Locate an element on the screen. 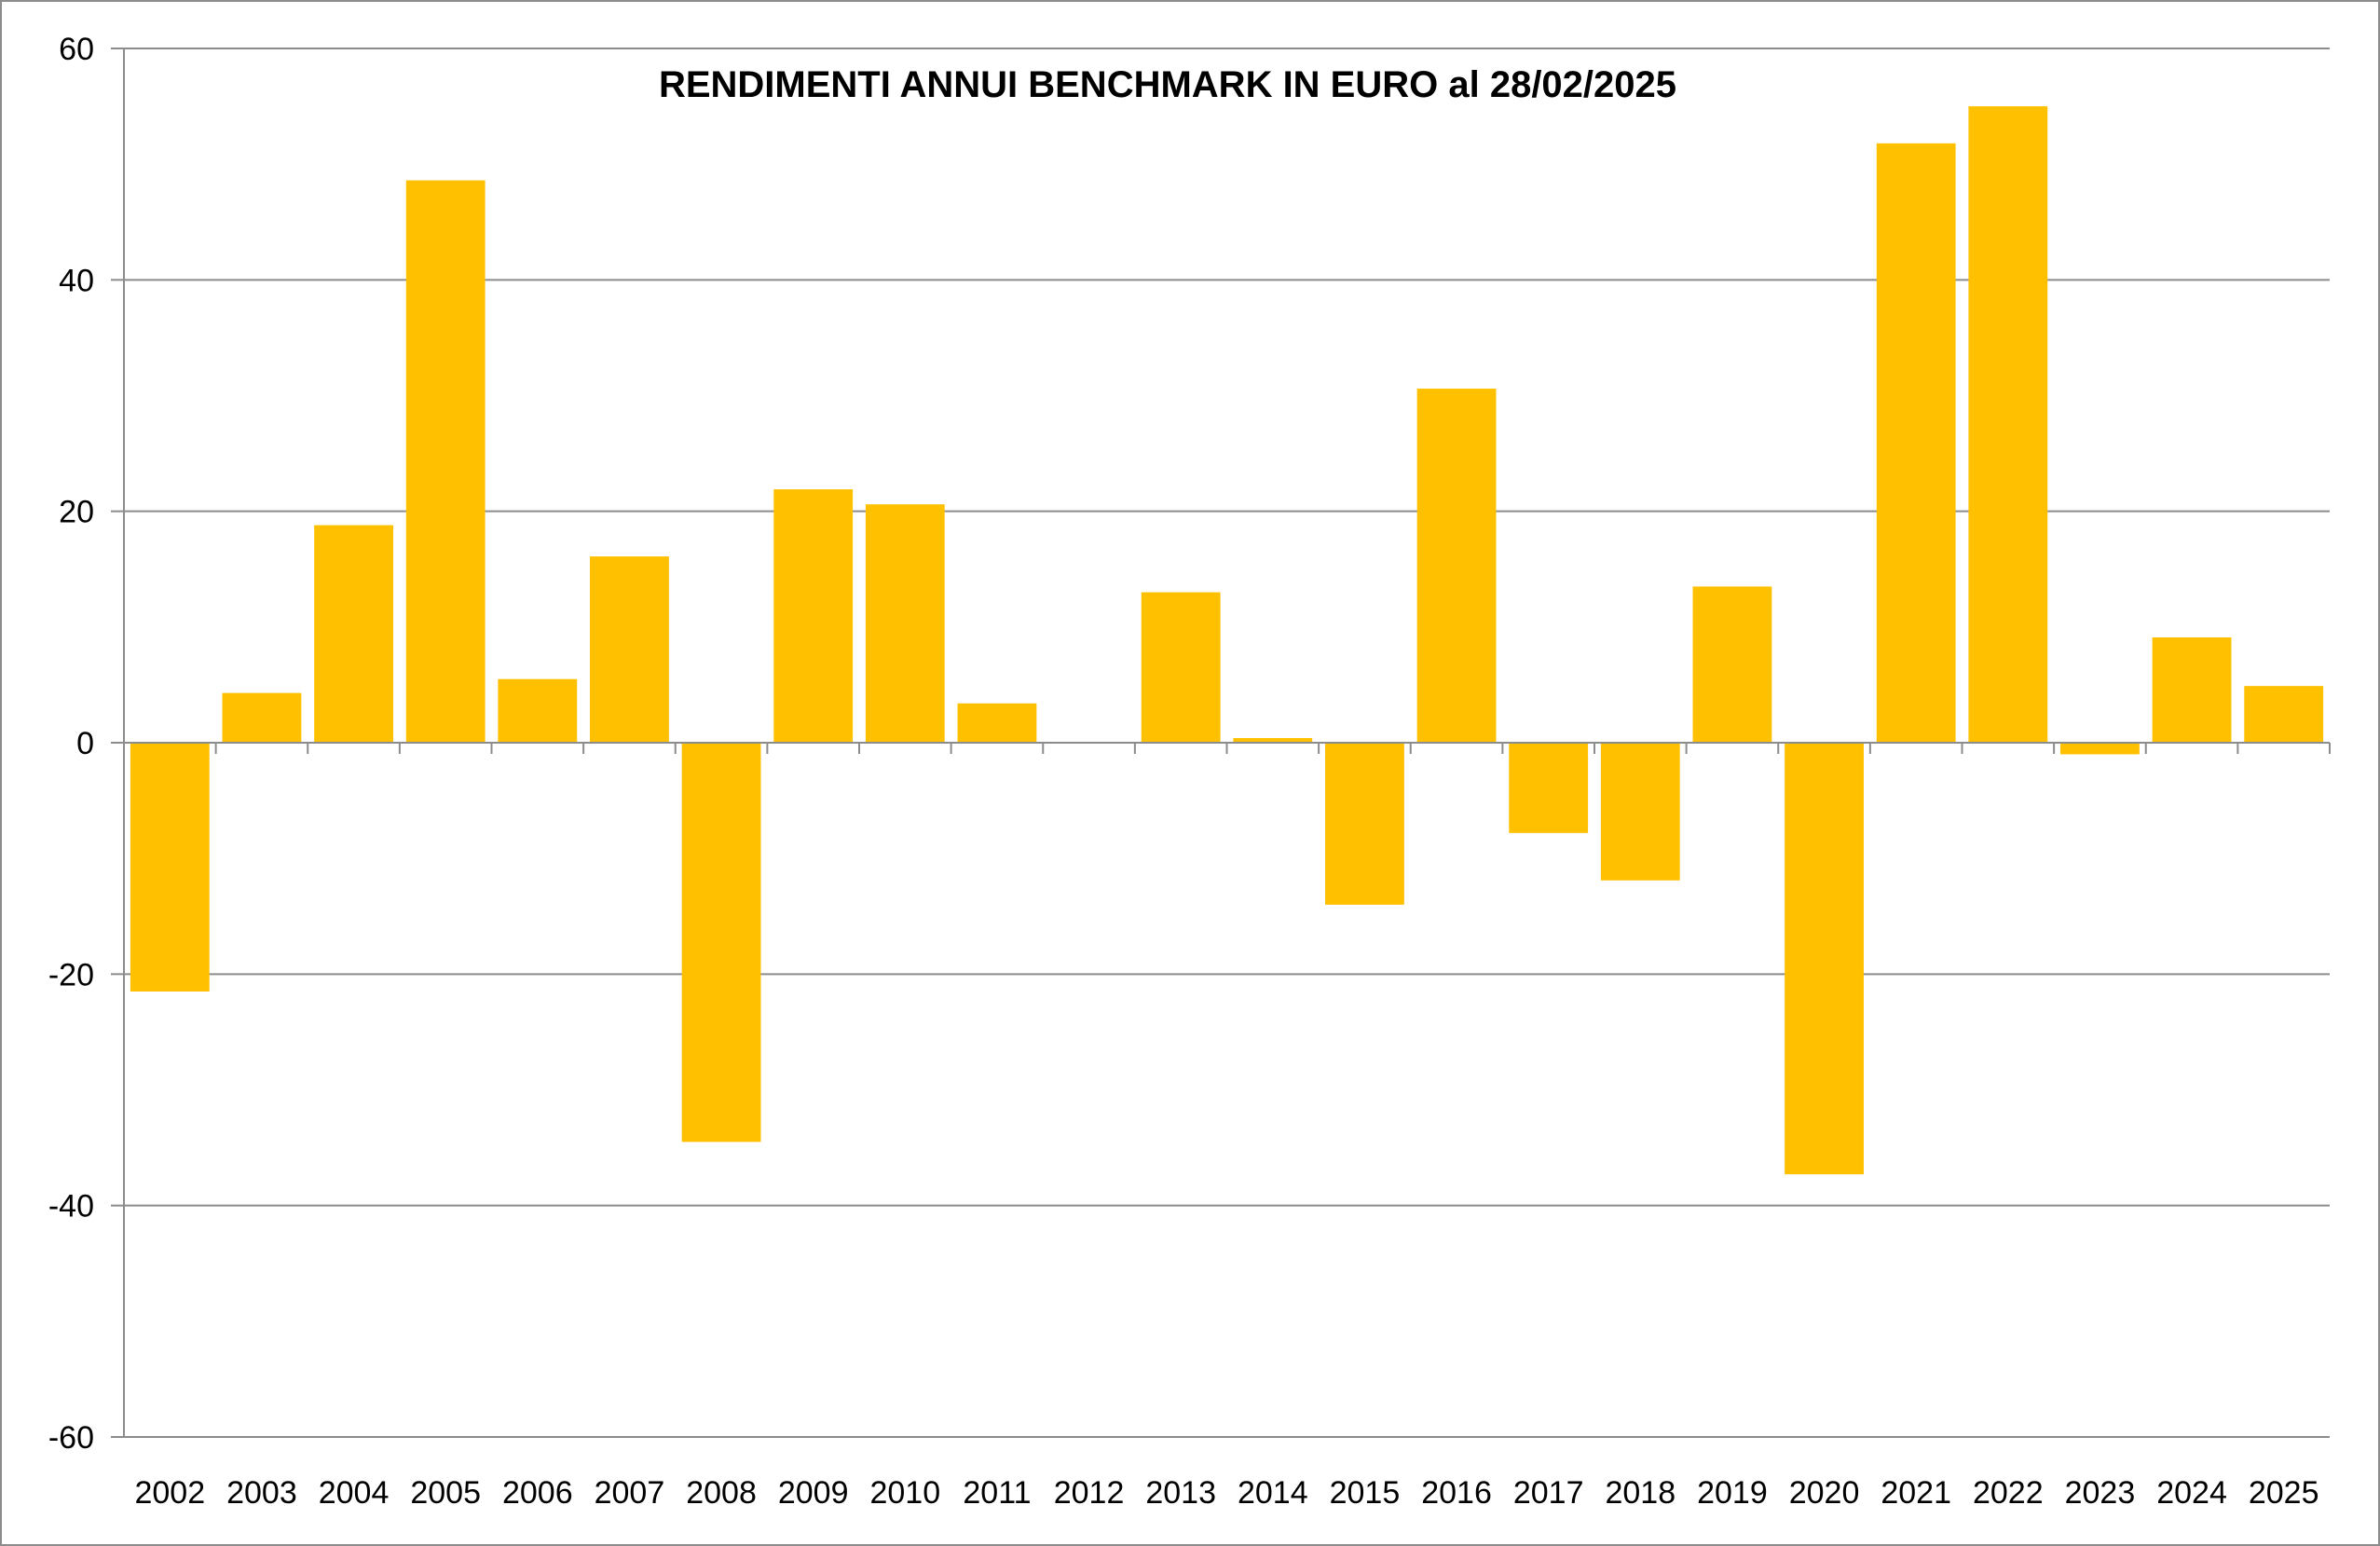  y-tick-label: 0 is located at coordinates (85, 743).